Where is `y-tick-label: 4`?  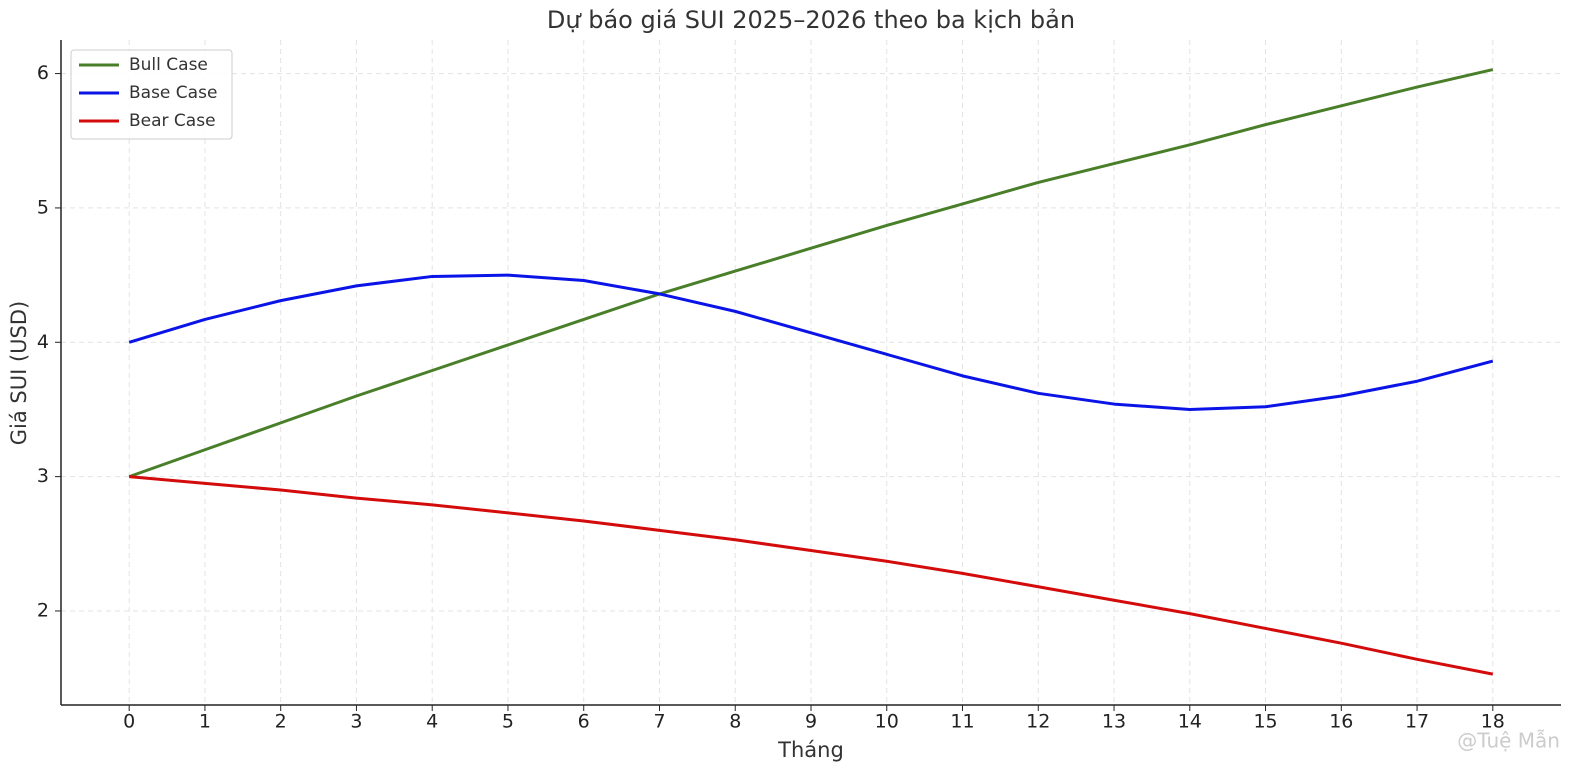 y-tick-label: 4 is located at coordinates (43, 342).